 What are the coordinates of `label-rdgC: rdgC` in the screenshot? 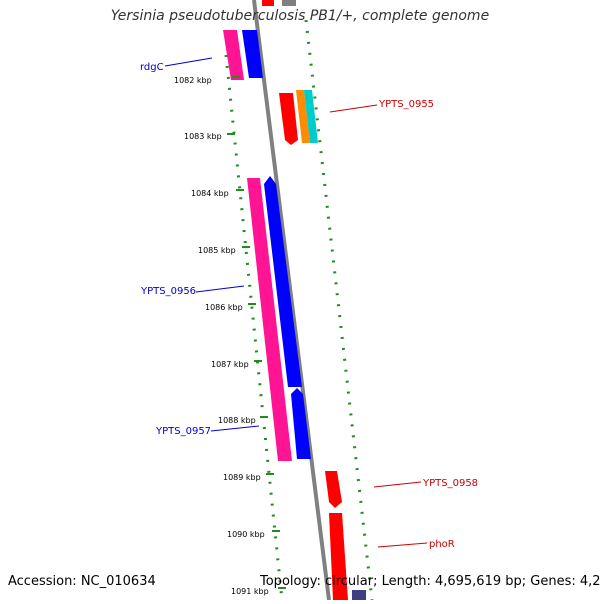 It's located at (152, 67).